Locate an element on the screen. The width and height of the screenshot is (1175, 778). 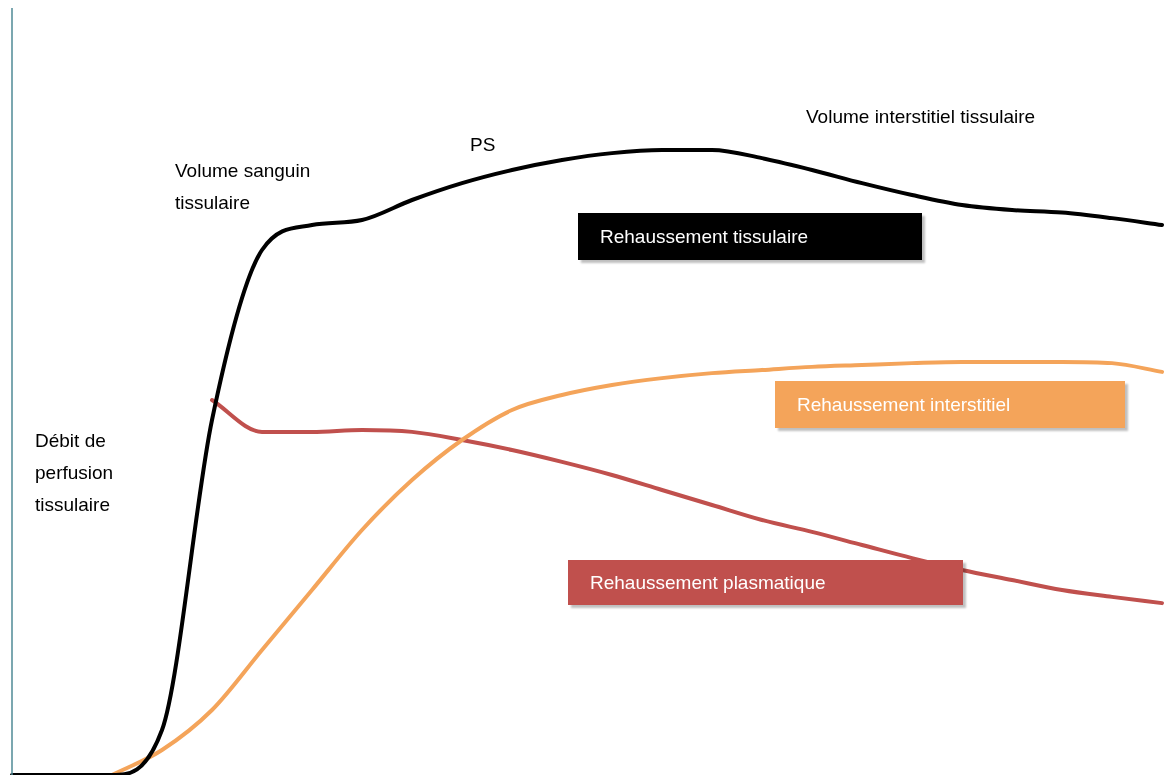
annotation: PS is located at coordinates (483, 145).